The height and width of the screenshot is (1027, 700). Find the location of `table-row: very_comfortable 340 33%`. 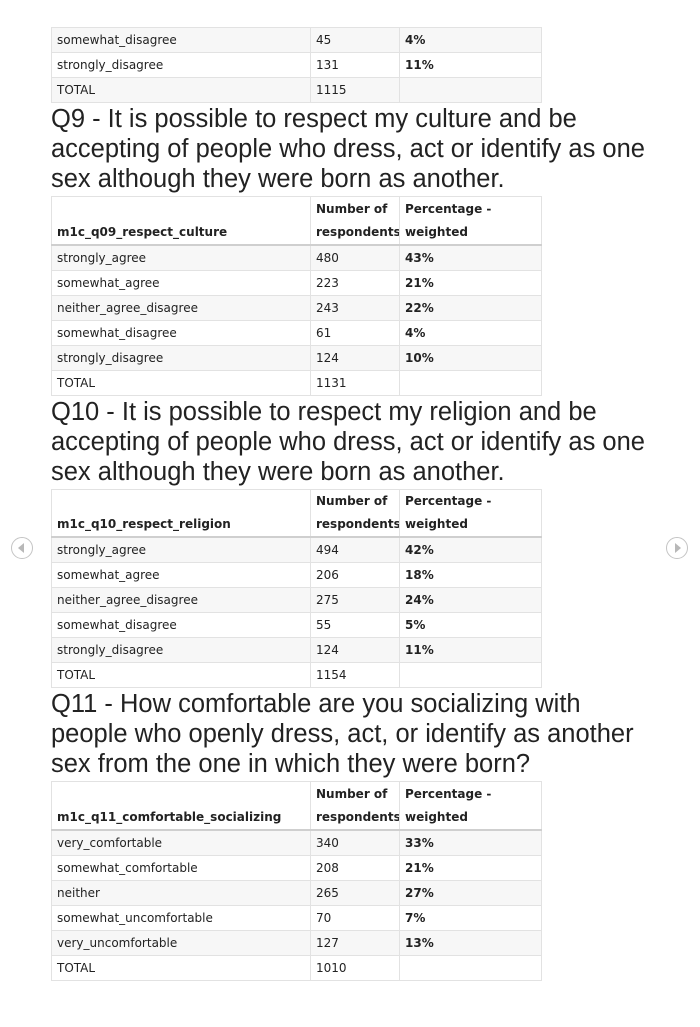

table-row: very_comfortable 340 33% is located at coordinates (296, 842).